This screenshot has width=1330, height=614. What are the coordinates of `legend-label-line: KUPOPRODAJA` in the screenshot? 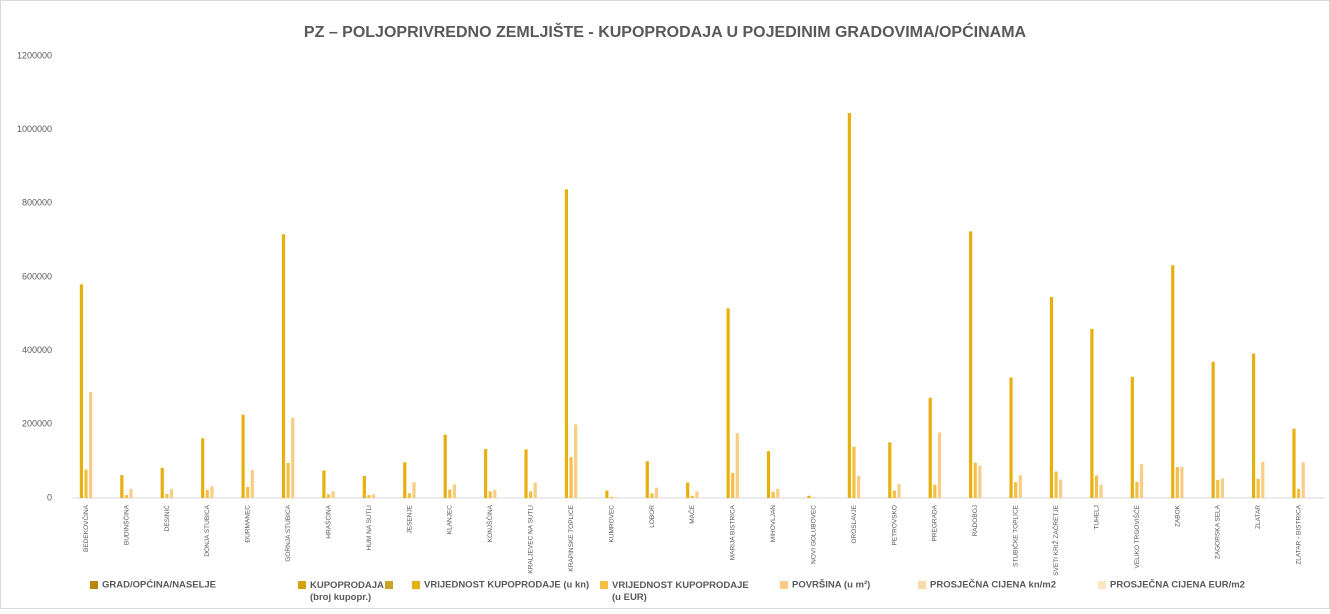 It's located at (347, 585).